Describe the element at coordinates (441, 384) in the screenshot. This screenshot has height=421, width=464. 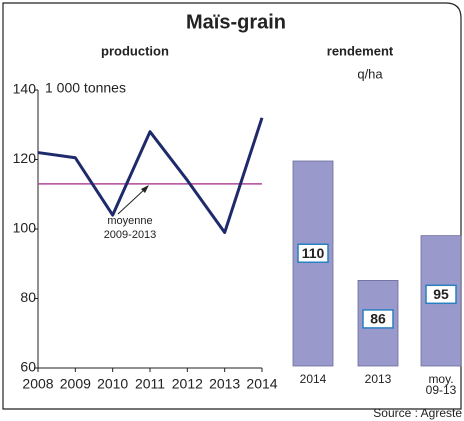
I see `category-label: moy. 09-13` at that location.